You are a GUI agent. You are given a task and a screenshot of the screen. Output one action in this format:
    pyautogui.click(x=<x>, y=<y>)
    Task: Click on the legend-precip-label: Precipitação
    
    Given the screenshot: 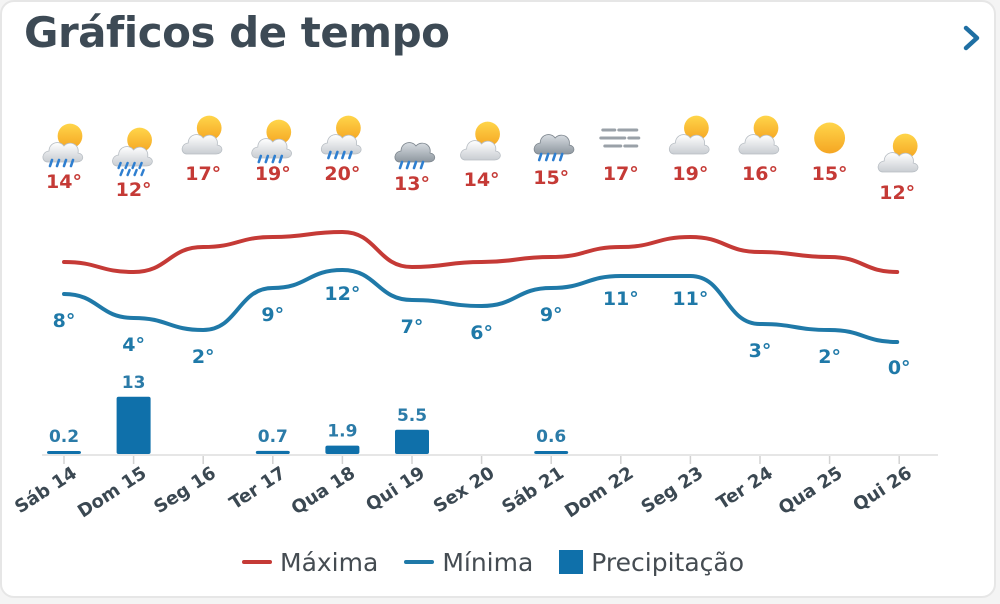 What is the action you would take?
    pyautogui.click(x=668, y=562)
    